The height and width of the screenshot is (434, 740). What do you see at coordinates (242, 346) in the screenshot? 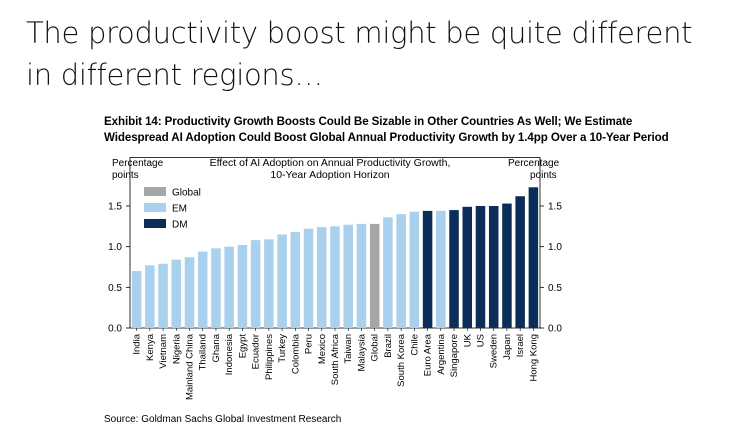
I see `x-tick-label: Egypt` at bounding box center [242, 346].